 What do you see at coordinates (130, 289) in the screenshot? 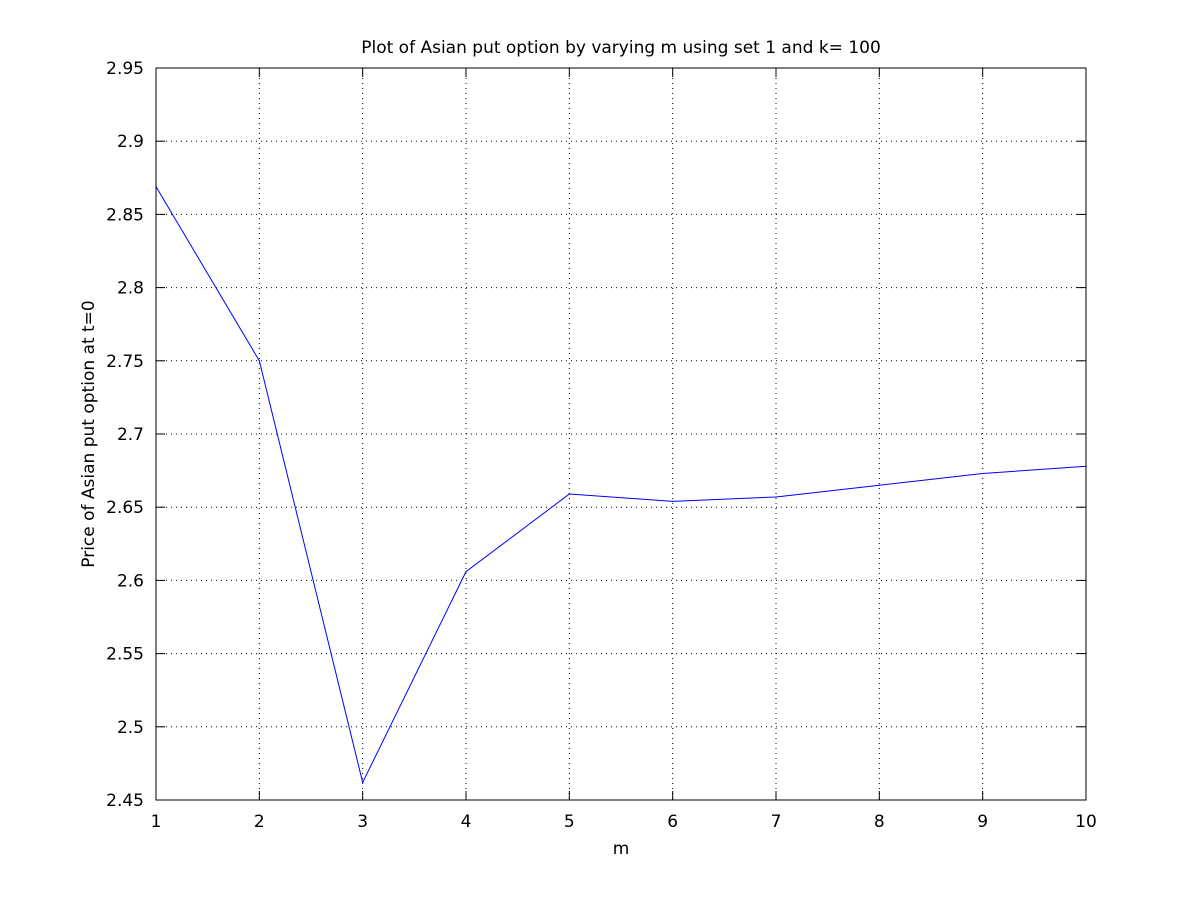
I see `y-tick-label: 2.8` at bounding box center [130, 289].